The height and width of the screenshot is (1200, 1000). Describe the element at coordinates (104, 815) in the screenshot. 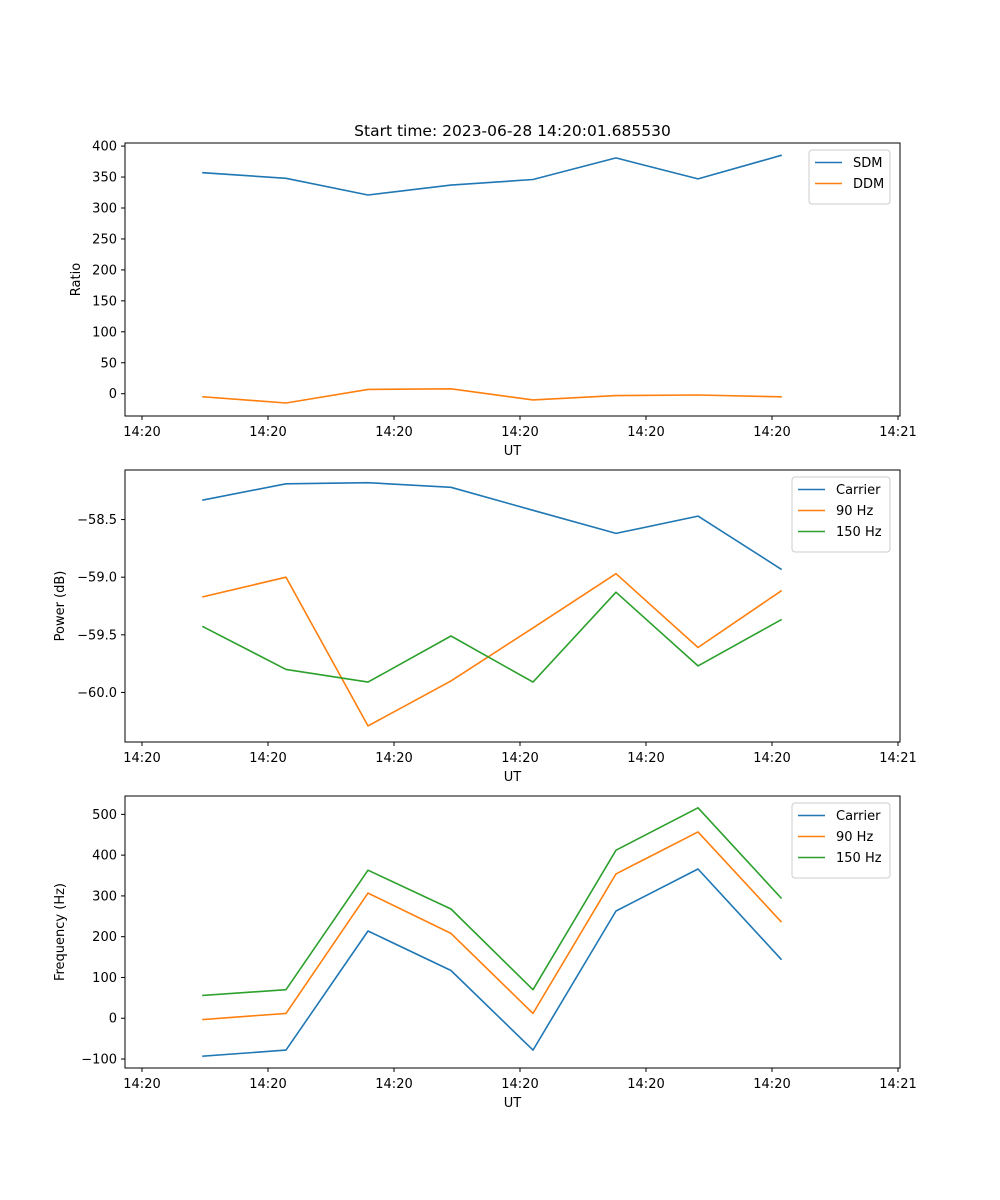

I see `y-tick-label: 500` at that location.